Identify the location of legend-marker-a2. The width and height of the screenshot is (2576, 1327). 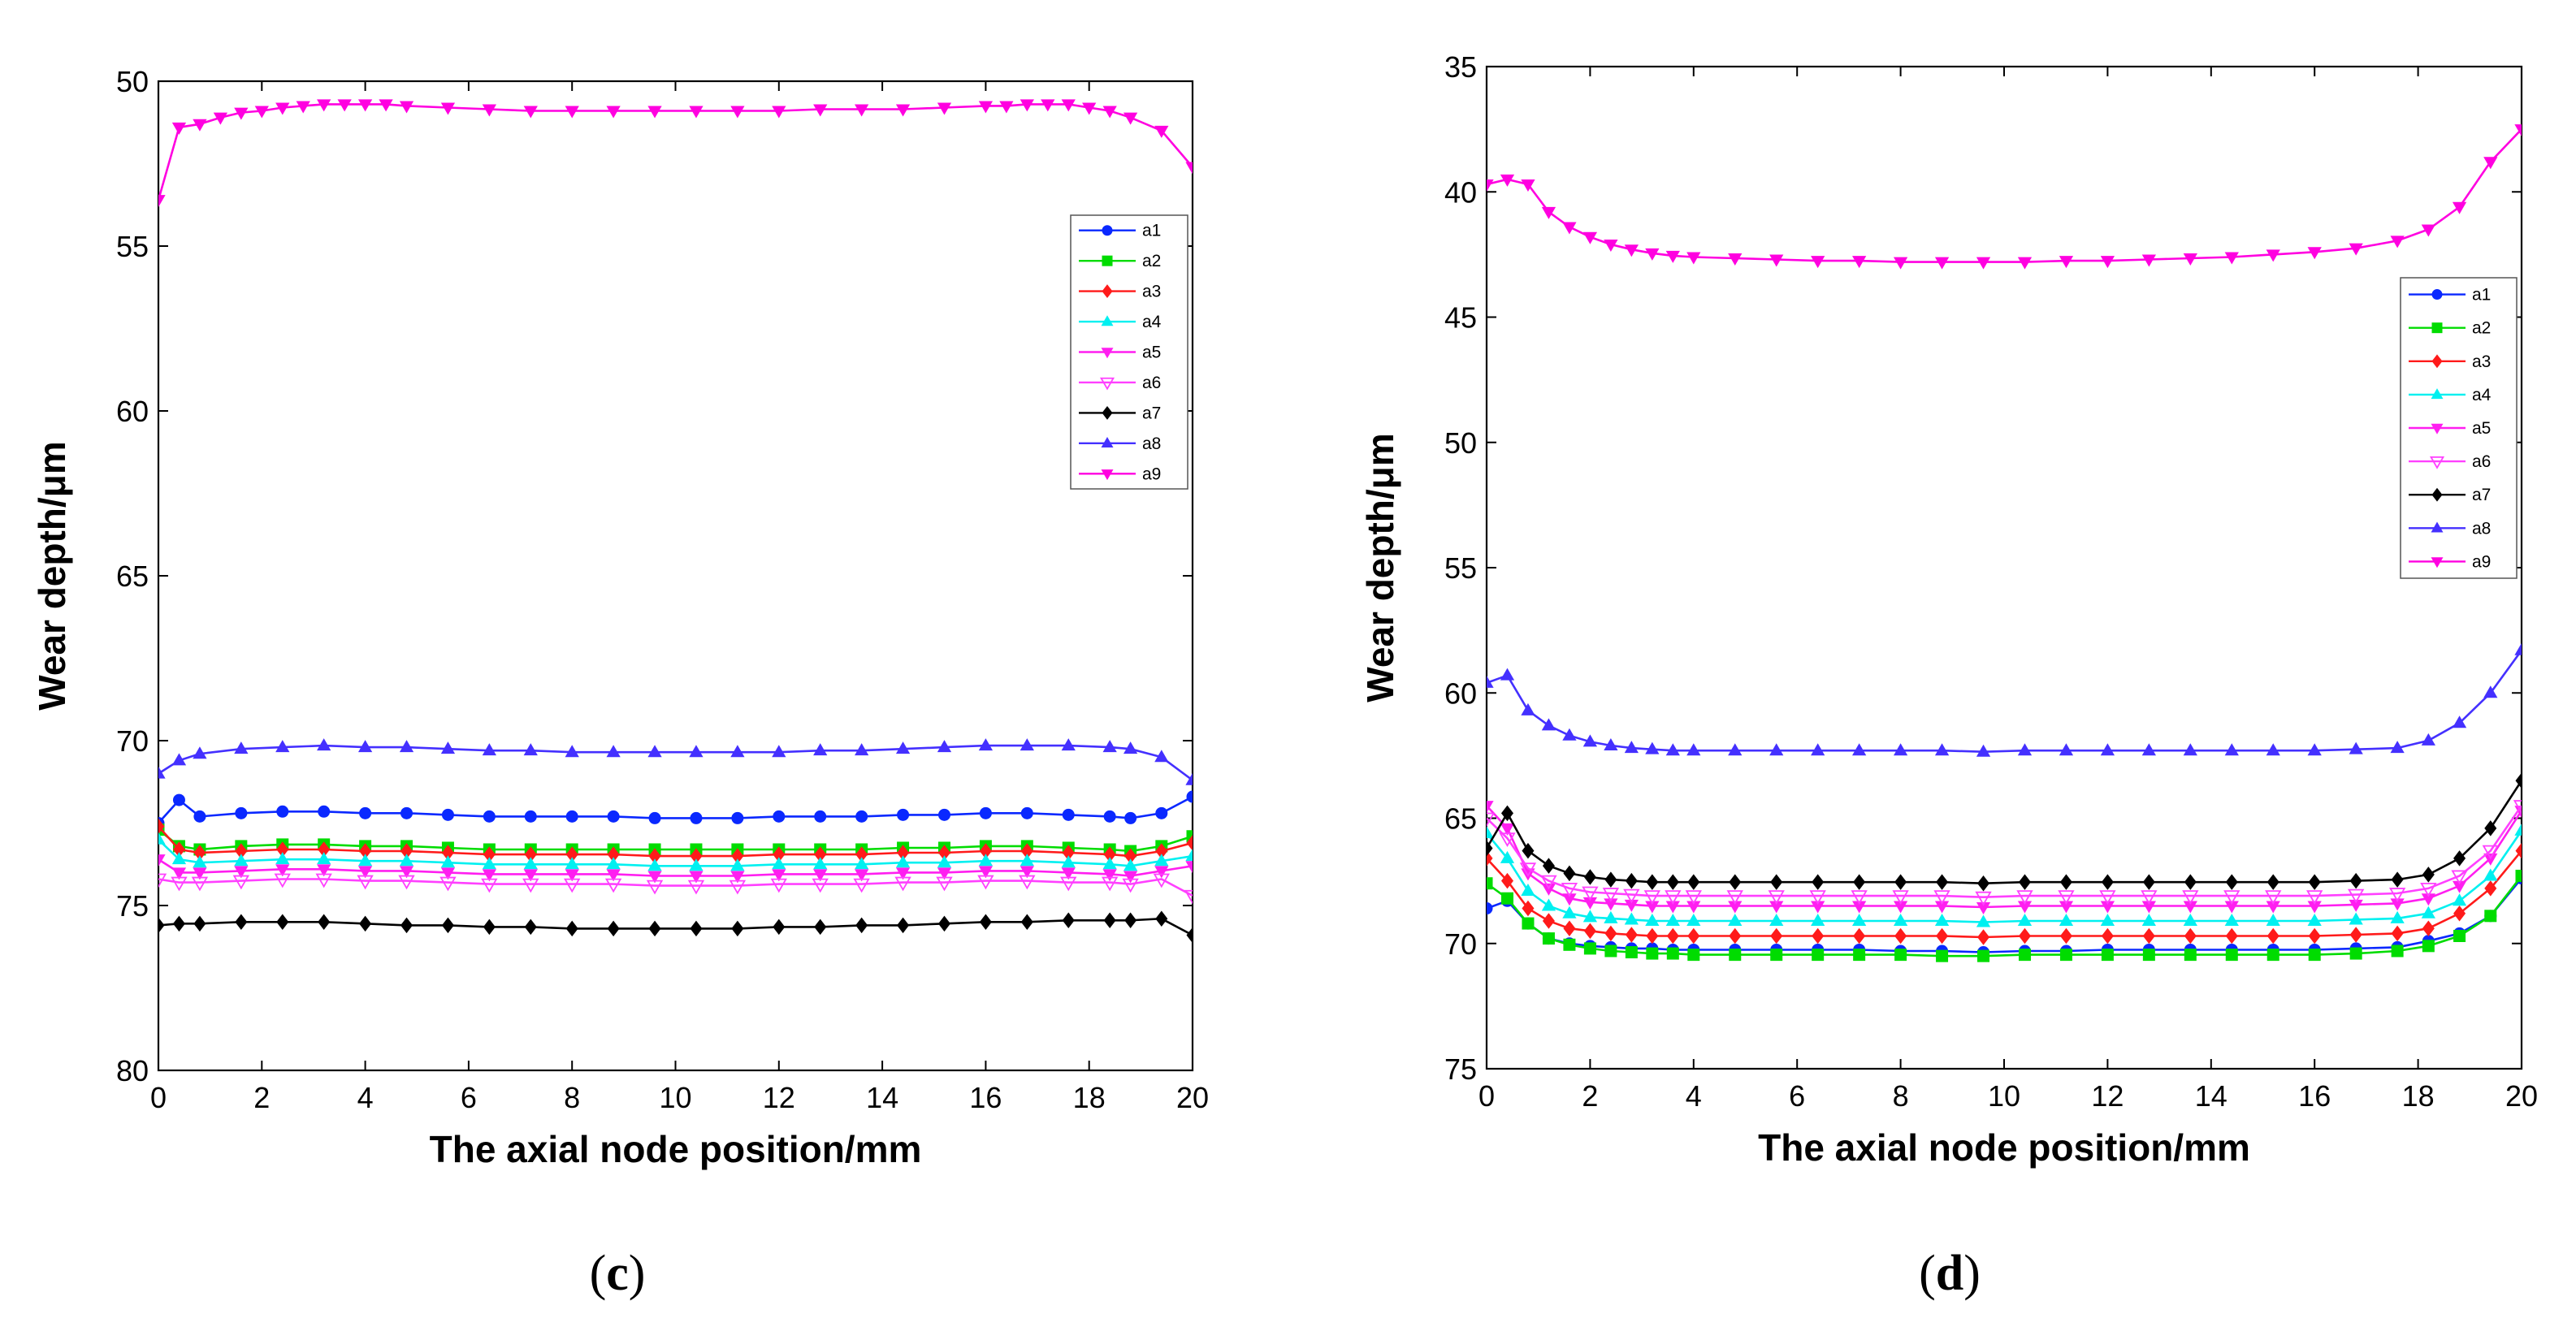
(1107, 260).